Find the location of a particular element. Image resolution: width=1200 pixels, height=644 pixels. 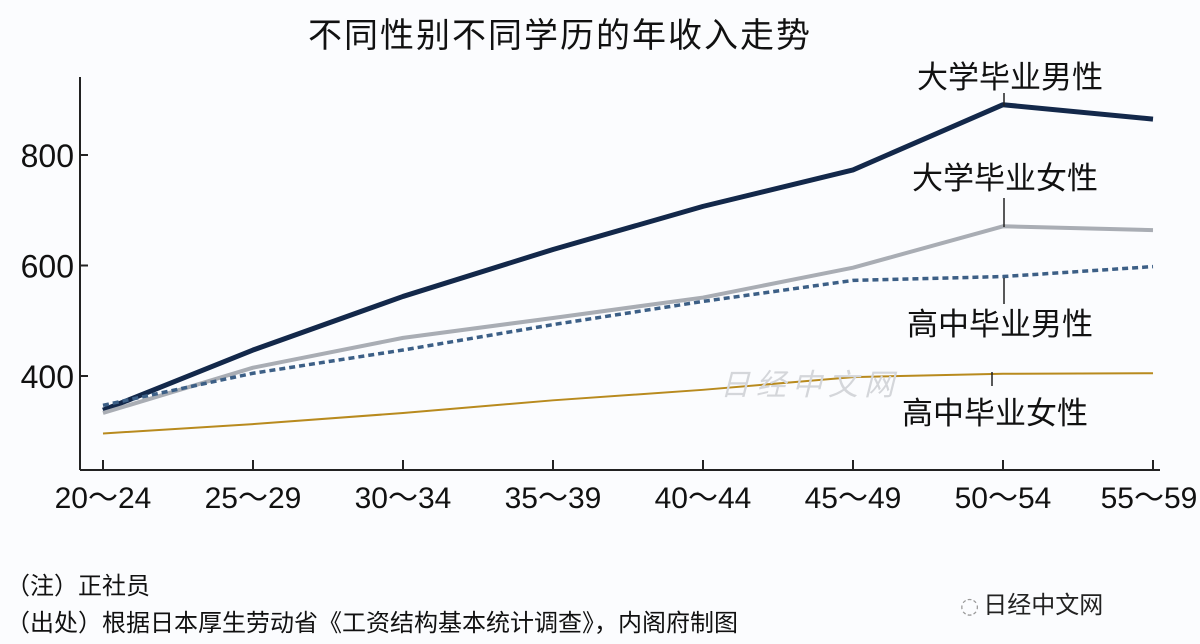

x-tick-label: 45～49 is located at coordinates (853, 498).